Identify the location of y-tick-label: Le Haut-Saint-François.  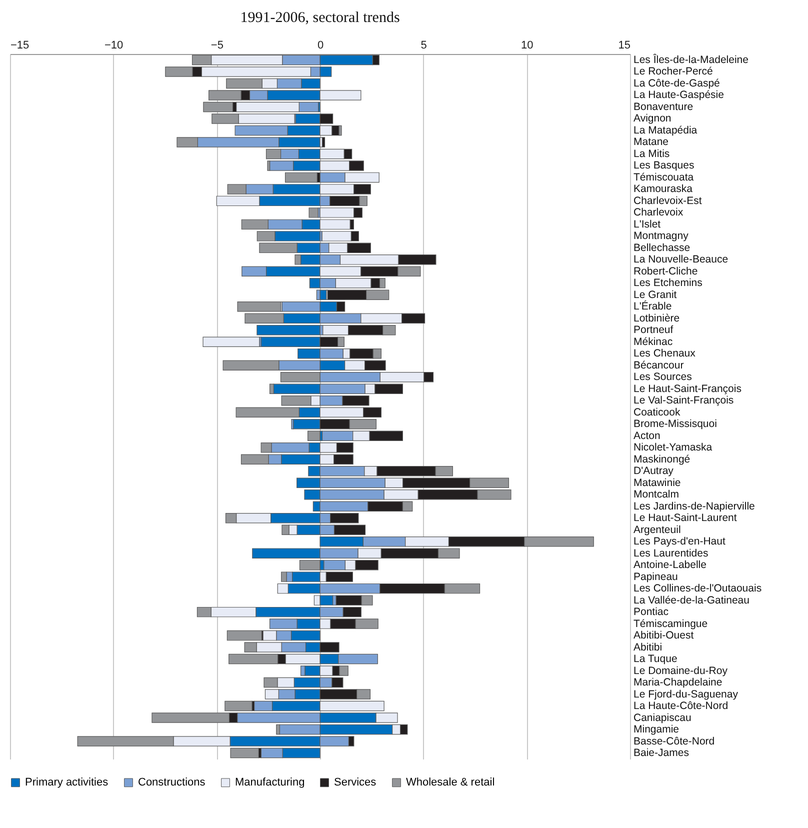
(688, 388).